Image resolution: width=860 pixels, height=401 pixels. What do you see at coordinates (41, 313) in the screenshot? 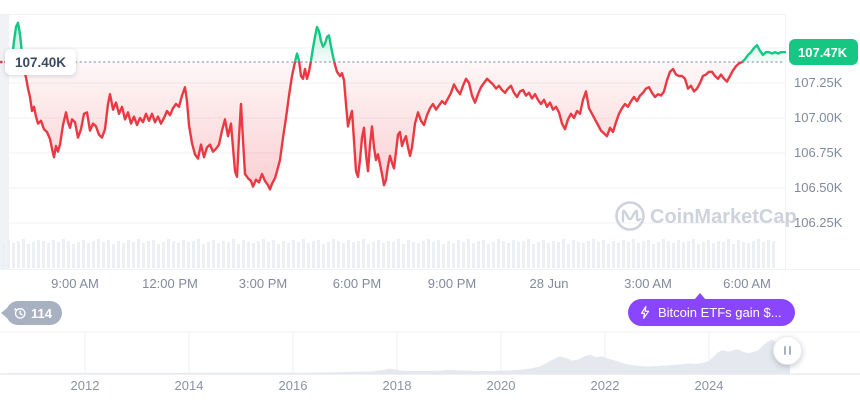
I see `history-count: 114` at bounding box center [41, 313].